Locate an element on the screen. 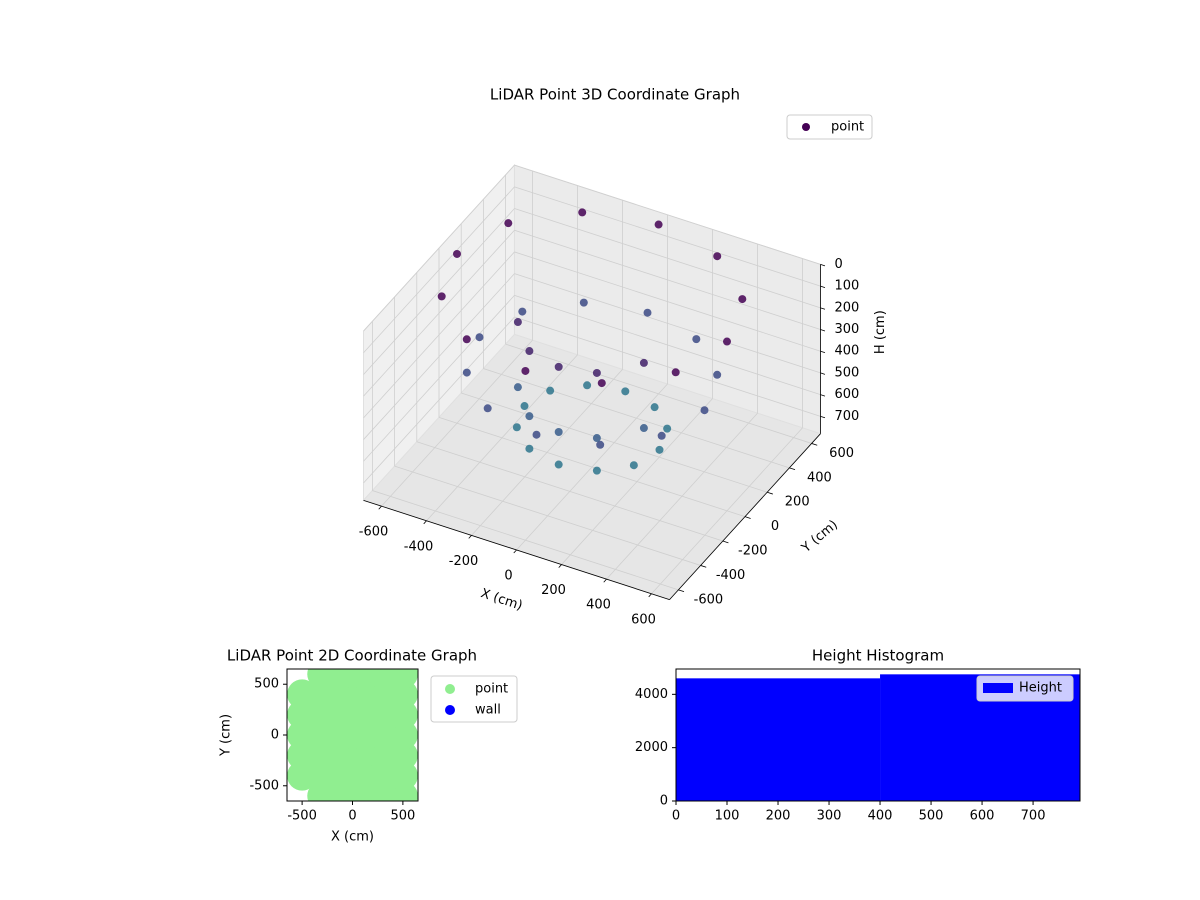 The image size is (1200, 900). chart-title: Height Histogram is located at coordinates (878, 656).